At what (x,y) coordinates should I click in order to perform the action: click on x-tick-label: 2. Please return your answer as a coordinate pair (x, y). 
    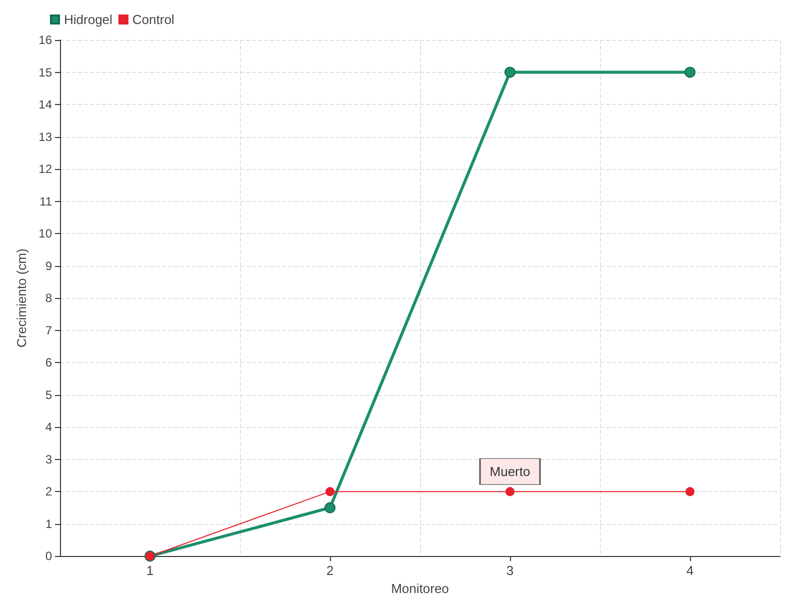
    Looking at the image, I should click on (330, 570).